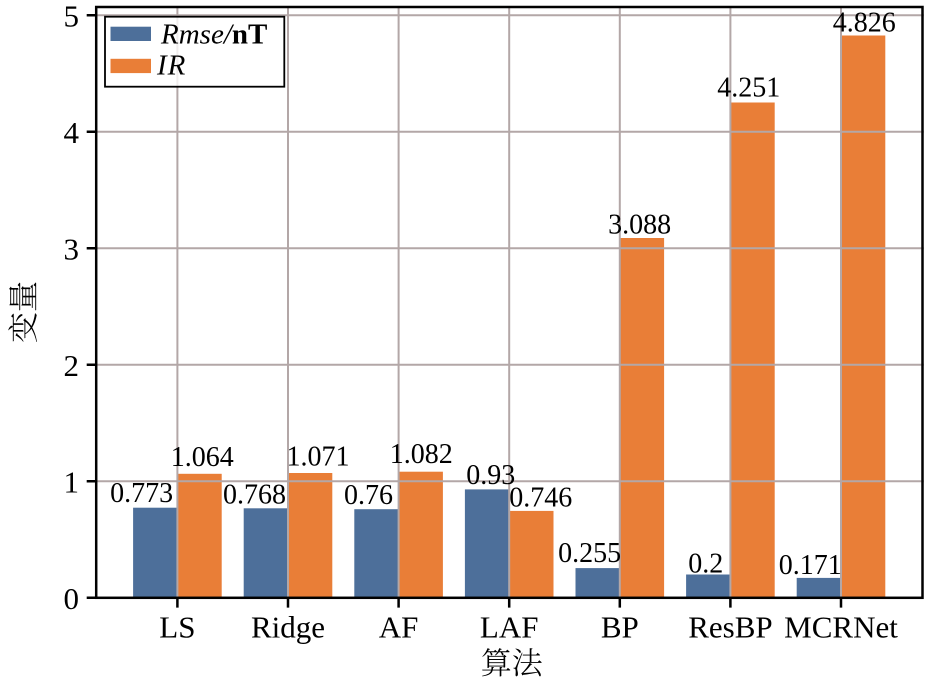  What do you see at coordinates (318, 456) in the screenshot?
I see `svg-text: 1.071` at bounding box center [318, 456].